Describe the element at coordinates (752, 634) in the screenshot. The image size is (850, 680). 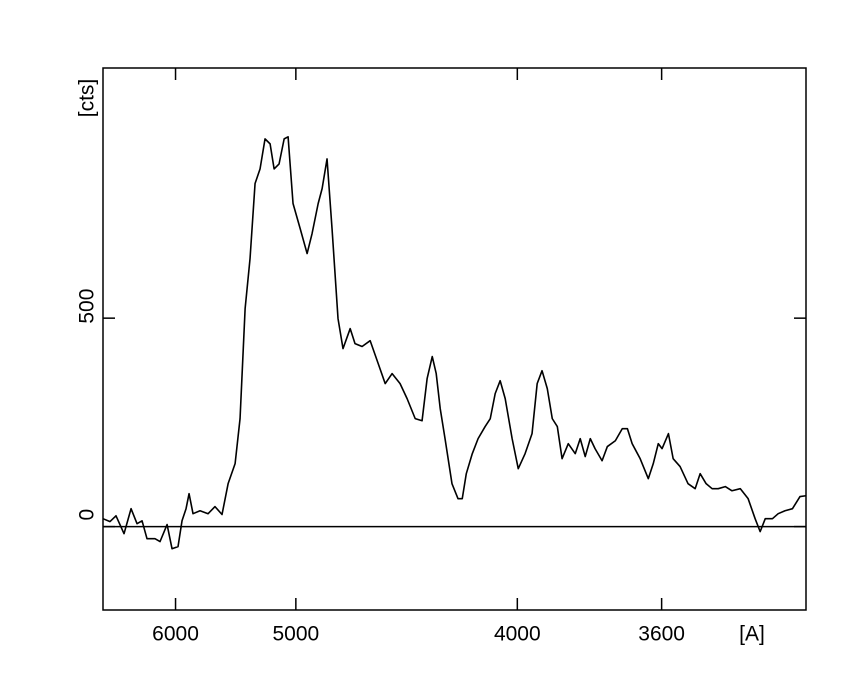
I see `x-axis-label: [A]` at that location.